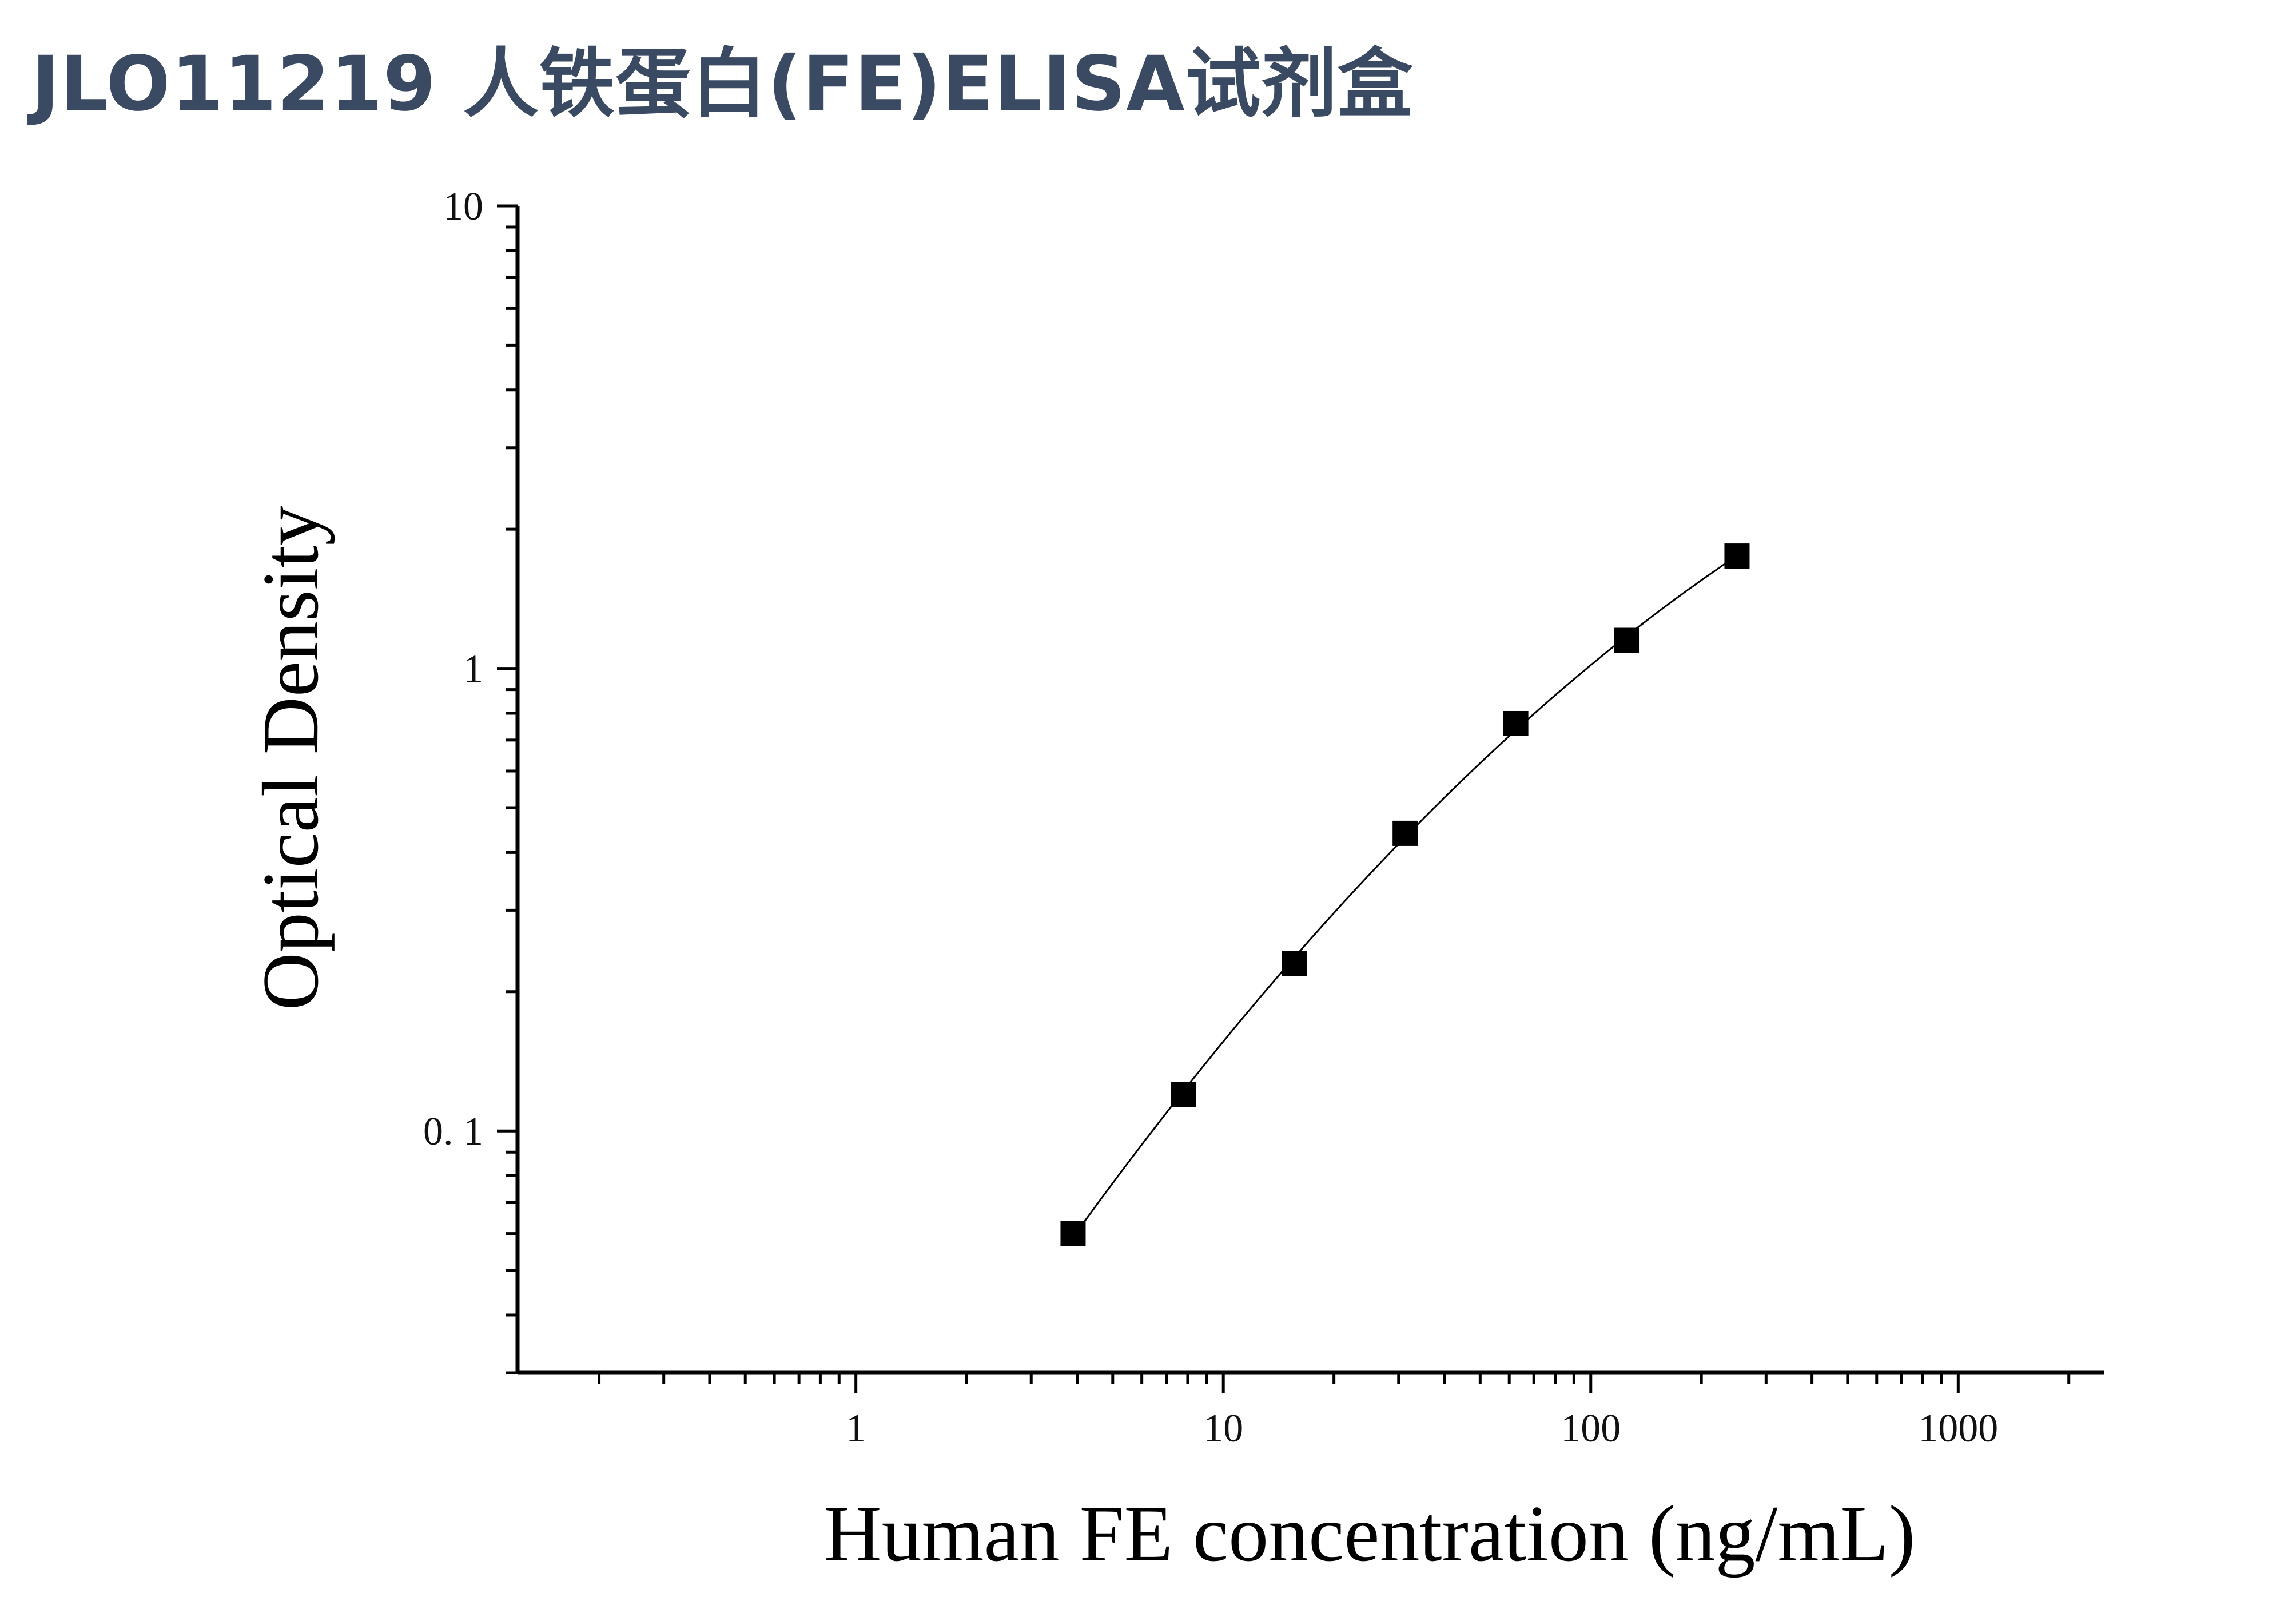 This screenshot has height=1605, width=2296. What do you see at coordinates (473, 669) in the screenshot?
I see `y-tick-label: 1` at bounding box center [473, 669].